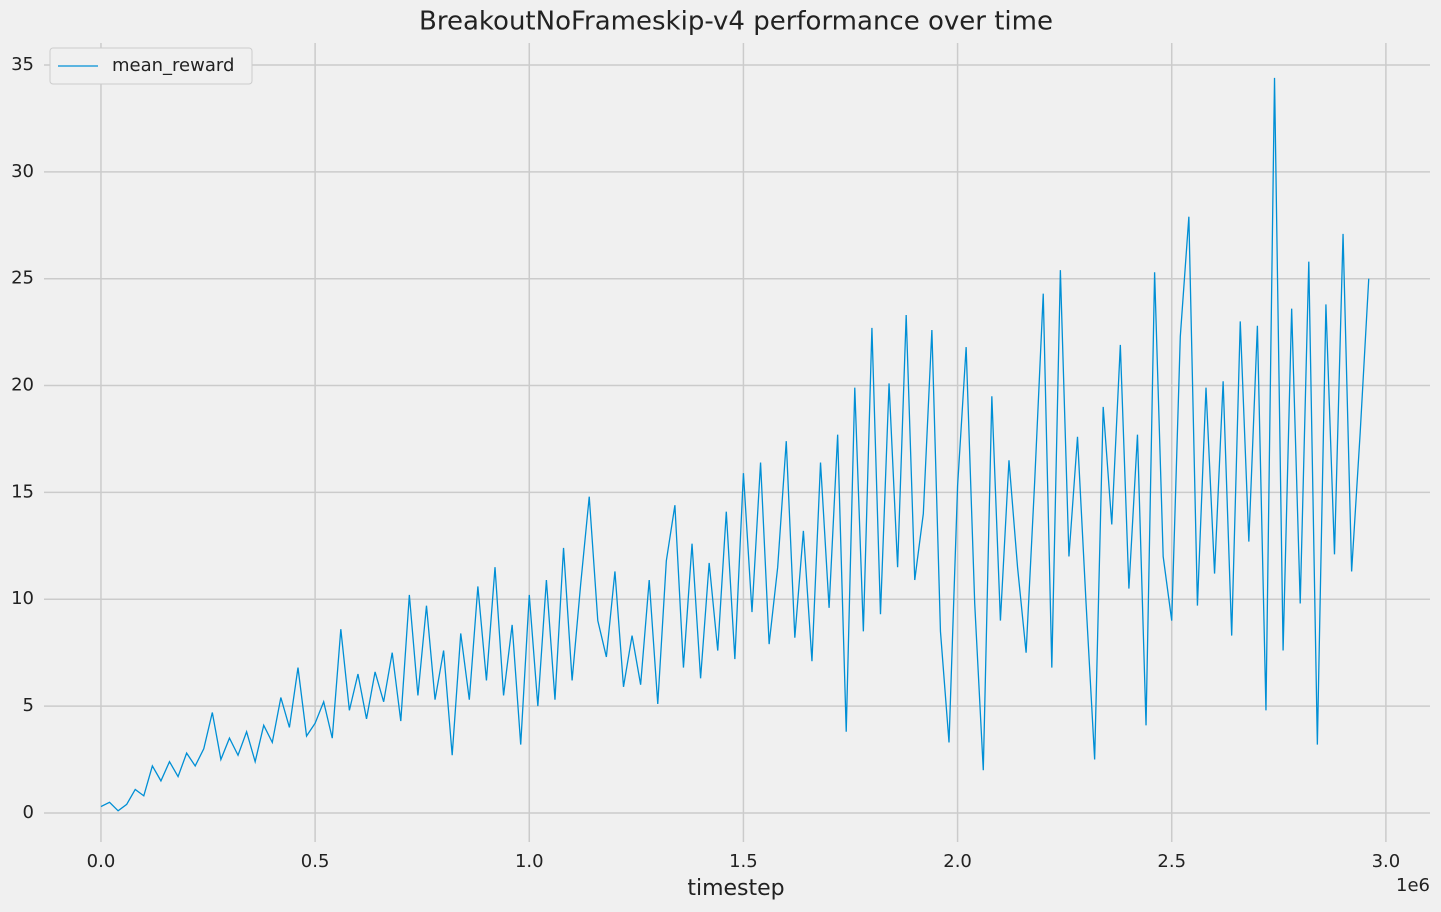 The width and height of the screenshot is (1441, 912). Describe the element at coordinates (22, 491) in the screenshot. I see `y-tick-label: 15` at that location.